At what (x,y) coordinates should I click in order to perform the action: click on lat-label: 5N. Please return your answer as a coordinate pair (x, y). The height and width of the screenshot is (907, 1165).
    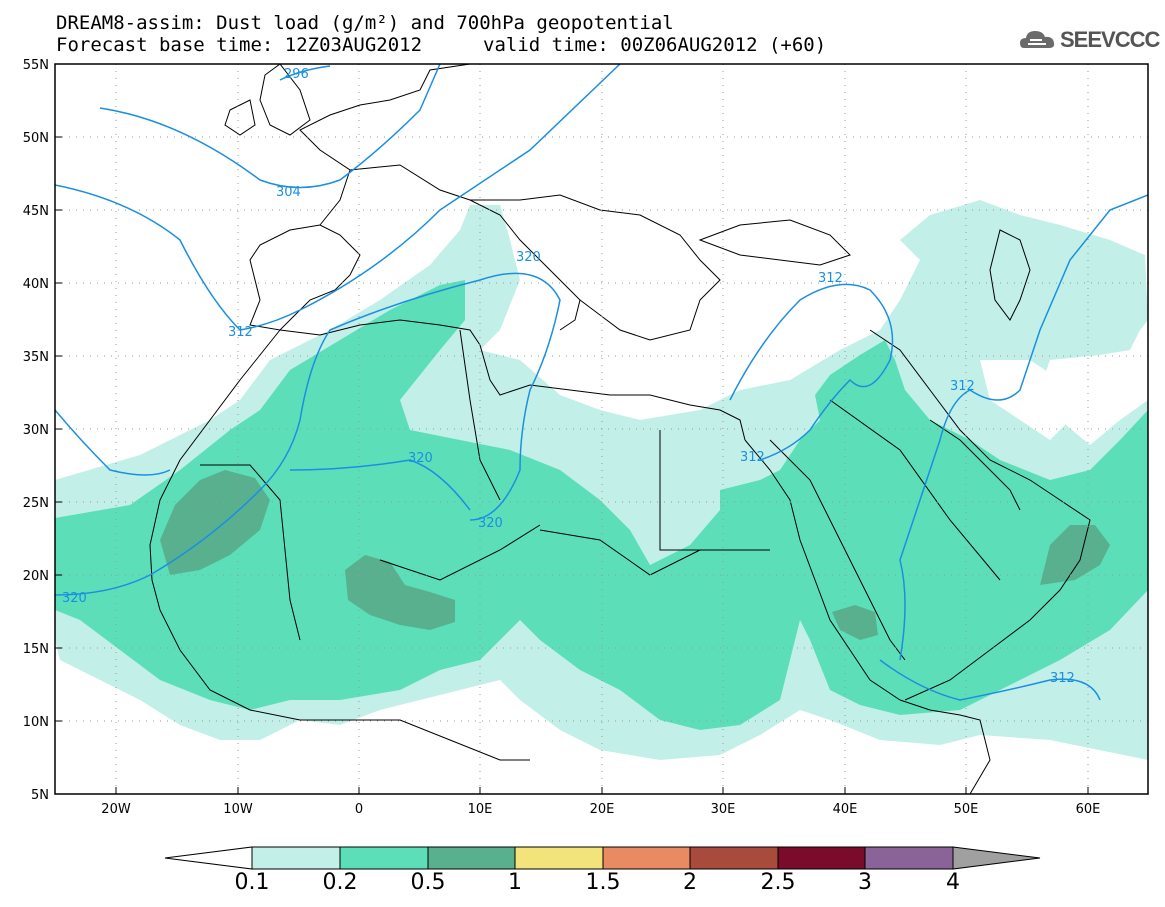
    Looking at the image, I should click on (40, 795).